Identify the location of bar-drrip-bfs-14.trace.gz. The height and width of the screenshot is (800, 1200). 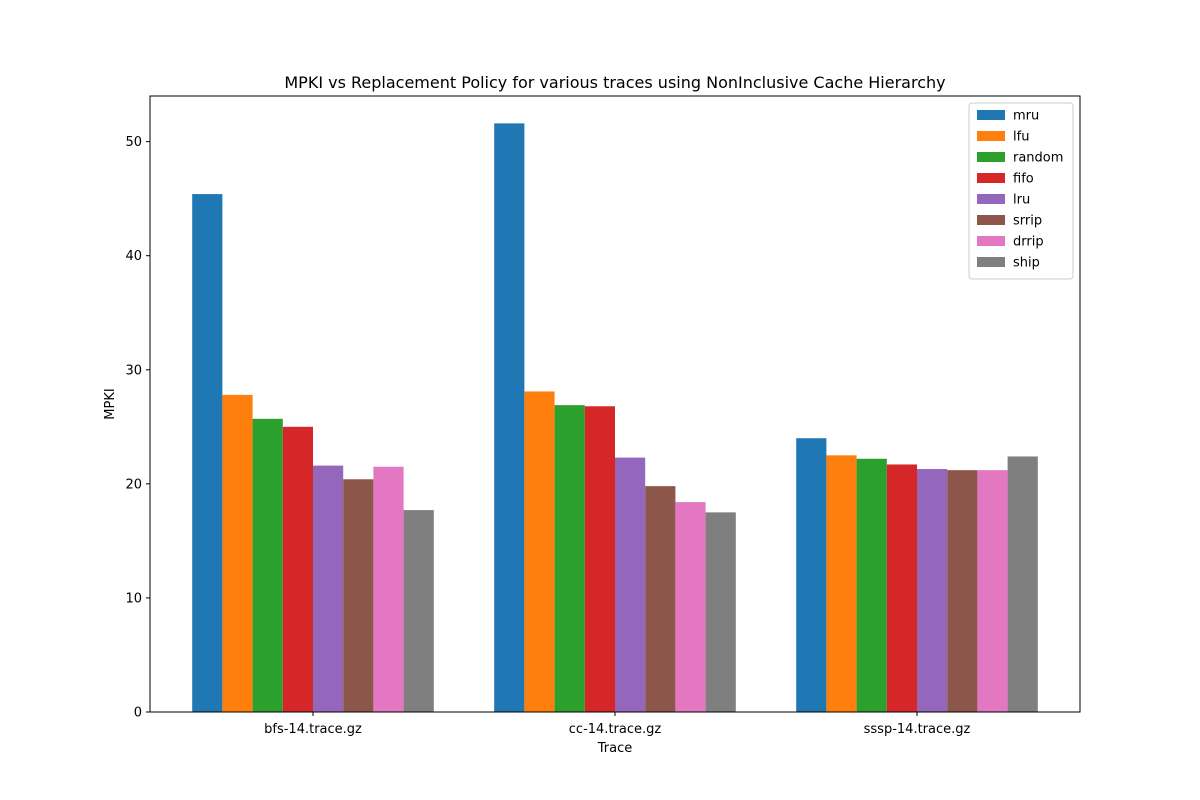
(388, 589).